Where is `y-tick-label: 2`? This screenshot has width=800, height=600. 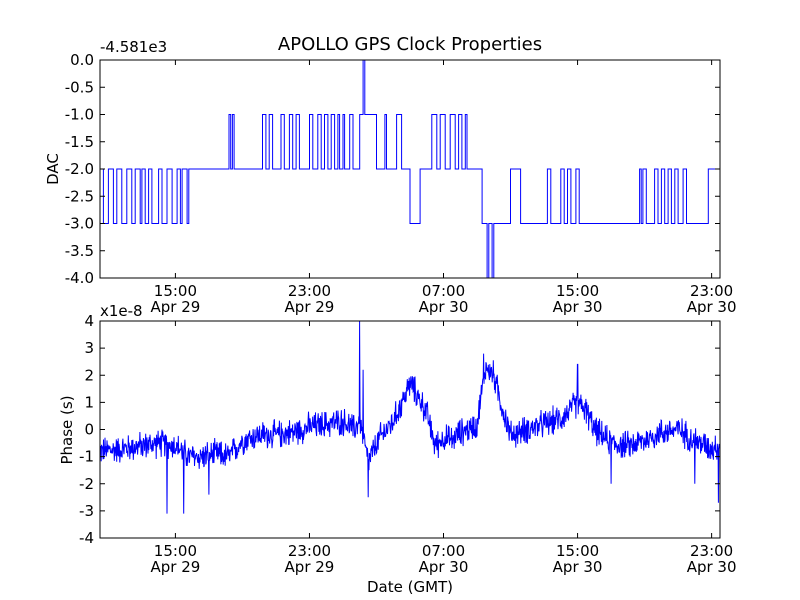 y-tick-label: 2 is located at coordinates (89, 375).